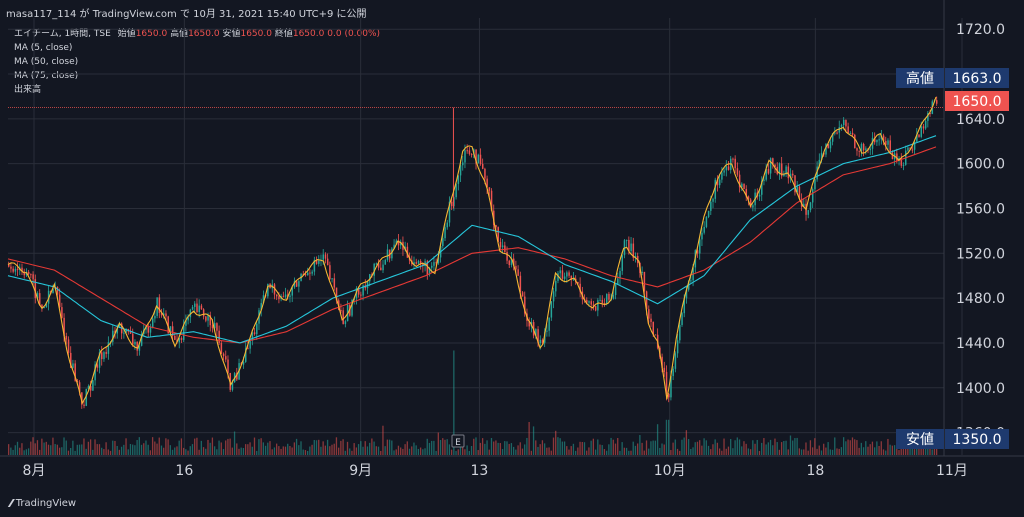 The image size is (1024, 517). Describe the element at coordinates (980, 344) in the screenshot. I see `y-tick-label: 1440.0` at that location.